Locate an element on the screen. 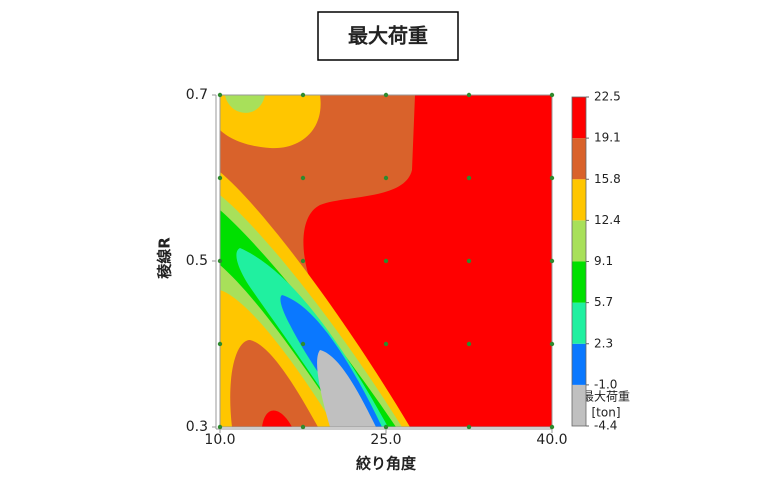 This screenshot has width=777, height=485. y-tick-label: 0.7 is located at coordinates (197, 95).